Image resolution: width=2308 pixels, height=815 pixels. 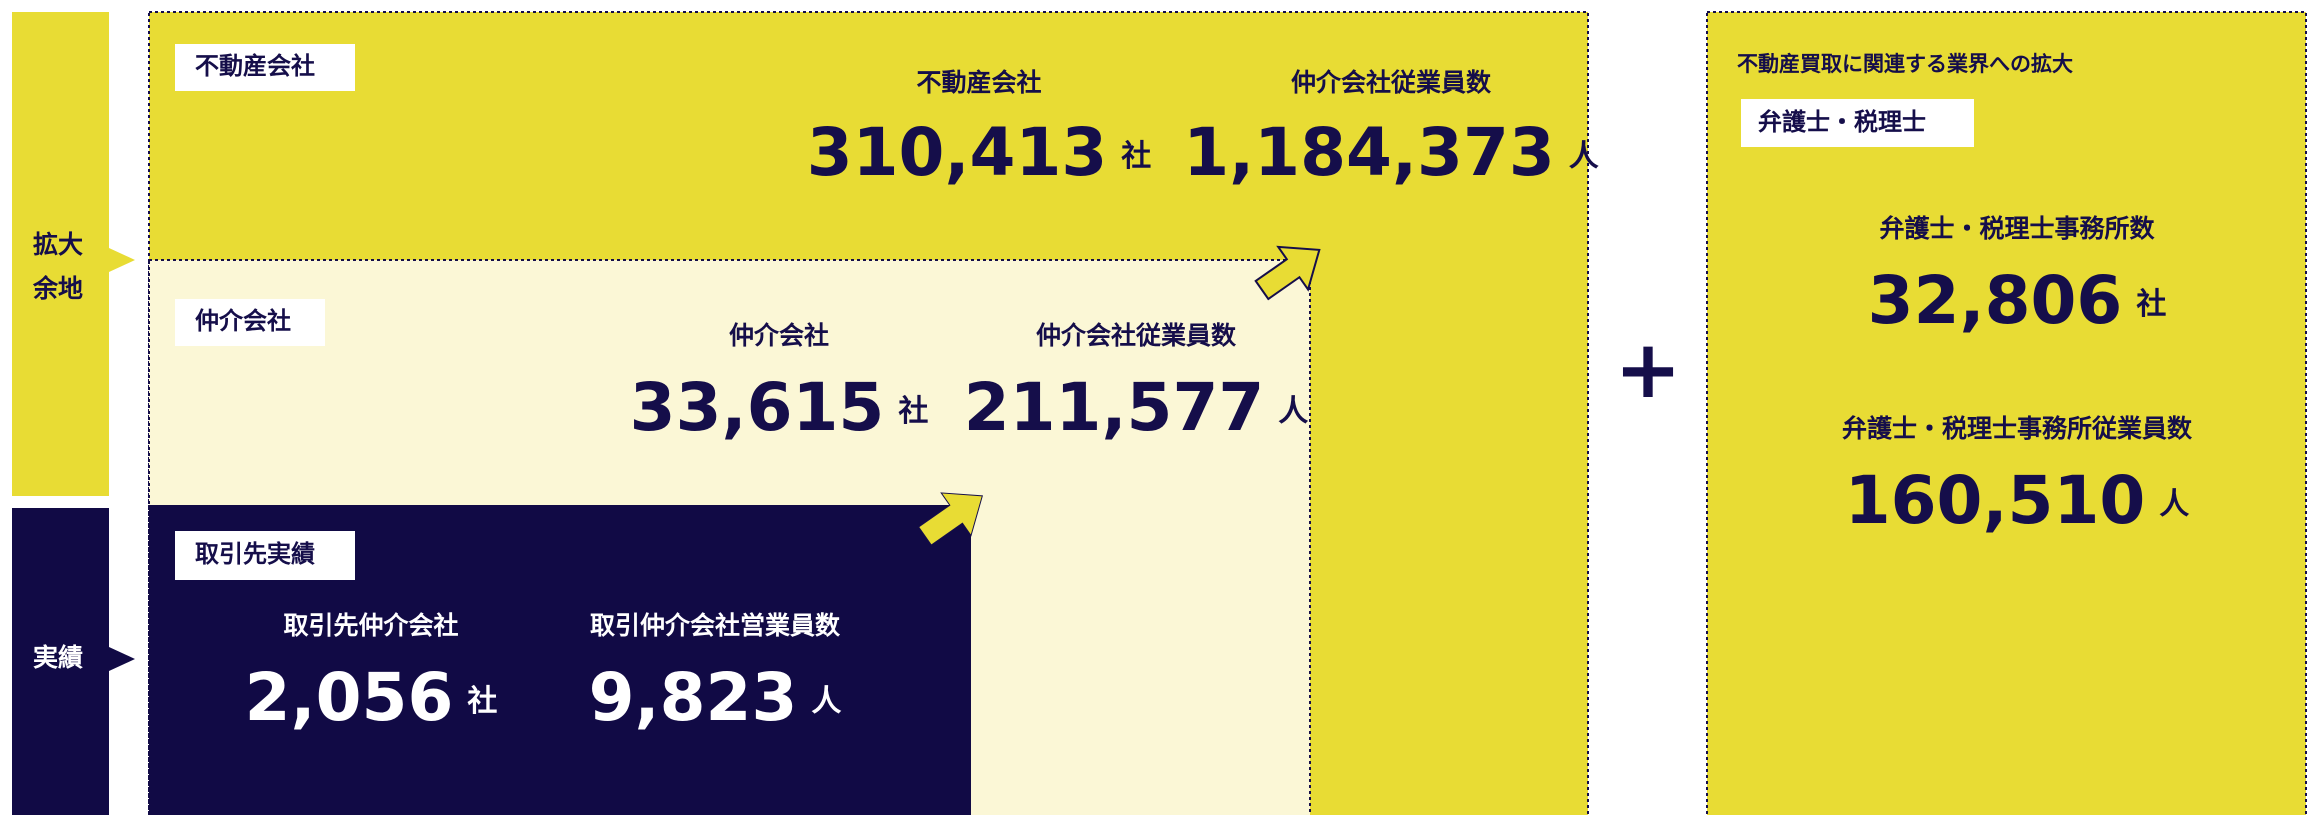 I want to click on stat-value: 310,413 社, so click(x=979, y=152).